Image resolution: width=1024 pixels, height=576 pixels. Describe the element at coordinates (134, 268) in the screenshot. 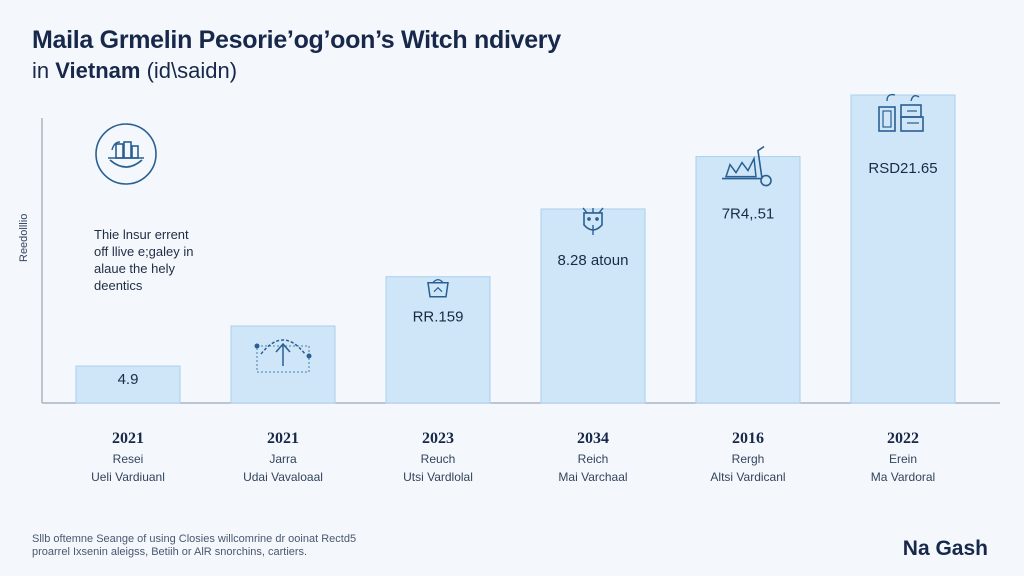

I see `annotation-line: alaue the hely` at that location.